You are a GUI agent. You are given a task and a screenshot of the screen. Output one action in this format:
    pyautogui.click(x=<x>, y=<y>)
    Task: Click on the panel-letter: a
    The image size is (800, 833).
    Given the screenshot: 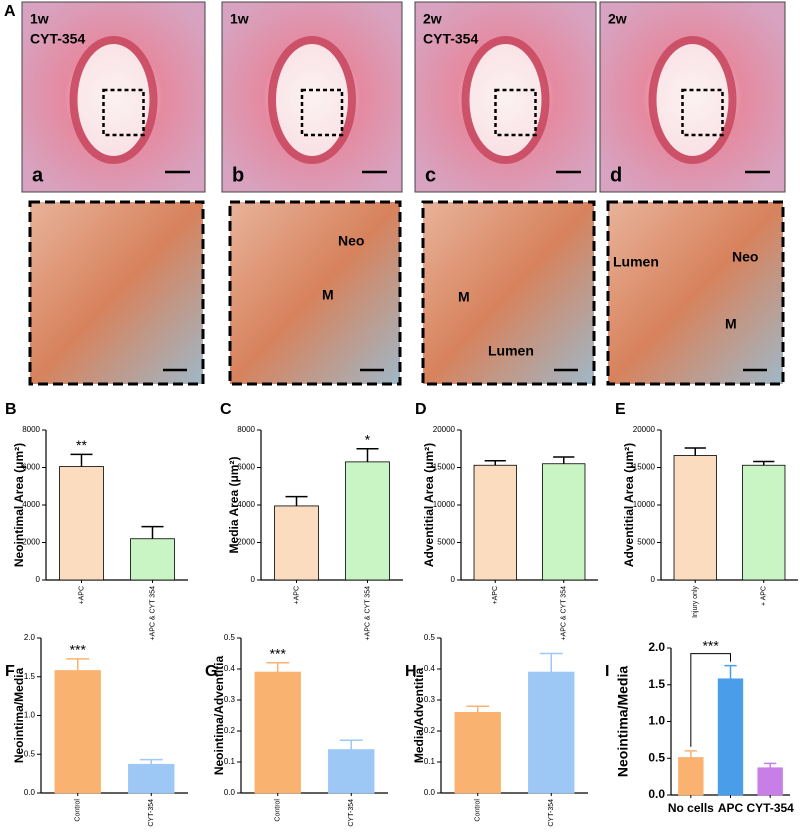 What is the action you would take?
    pyautogui.click(x=38, y=175)
    